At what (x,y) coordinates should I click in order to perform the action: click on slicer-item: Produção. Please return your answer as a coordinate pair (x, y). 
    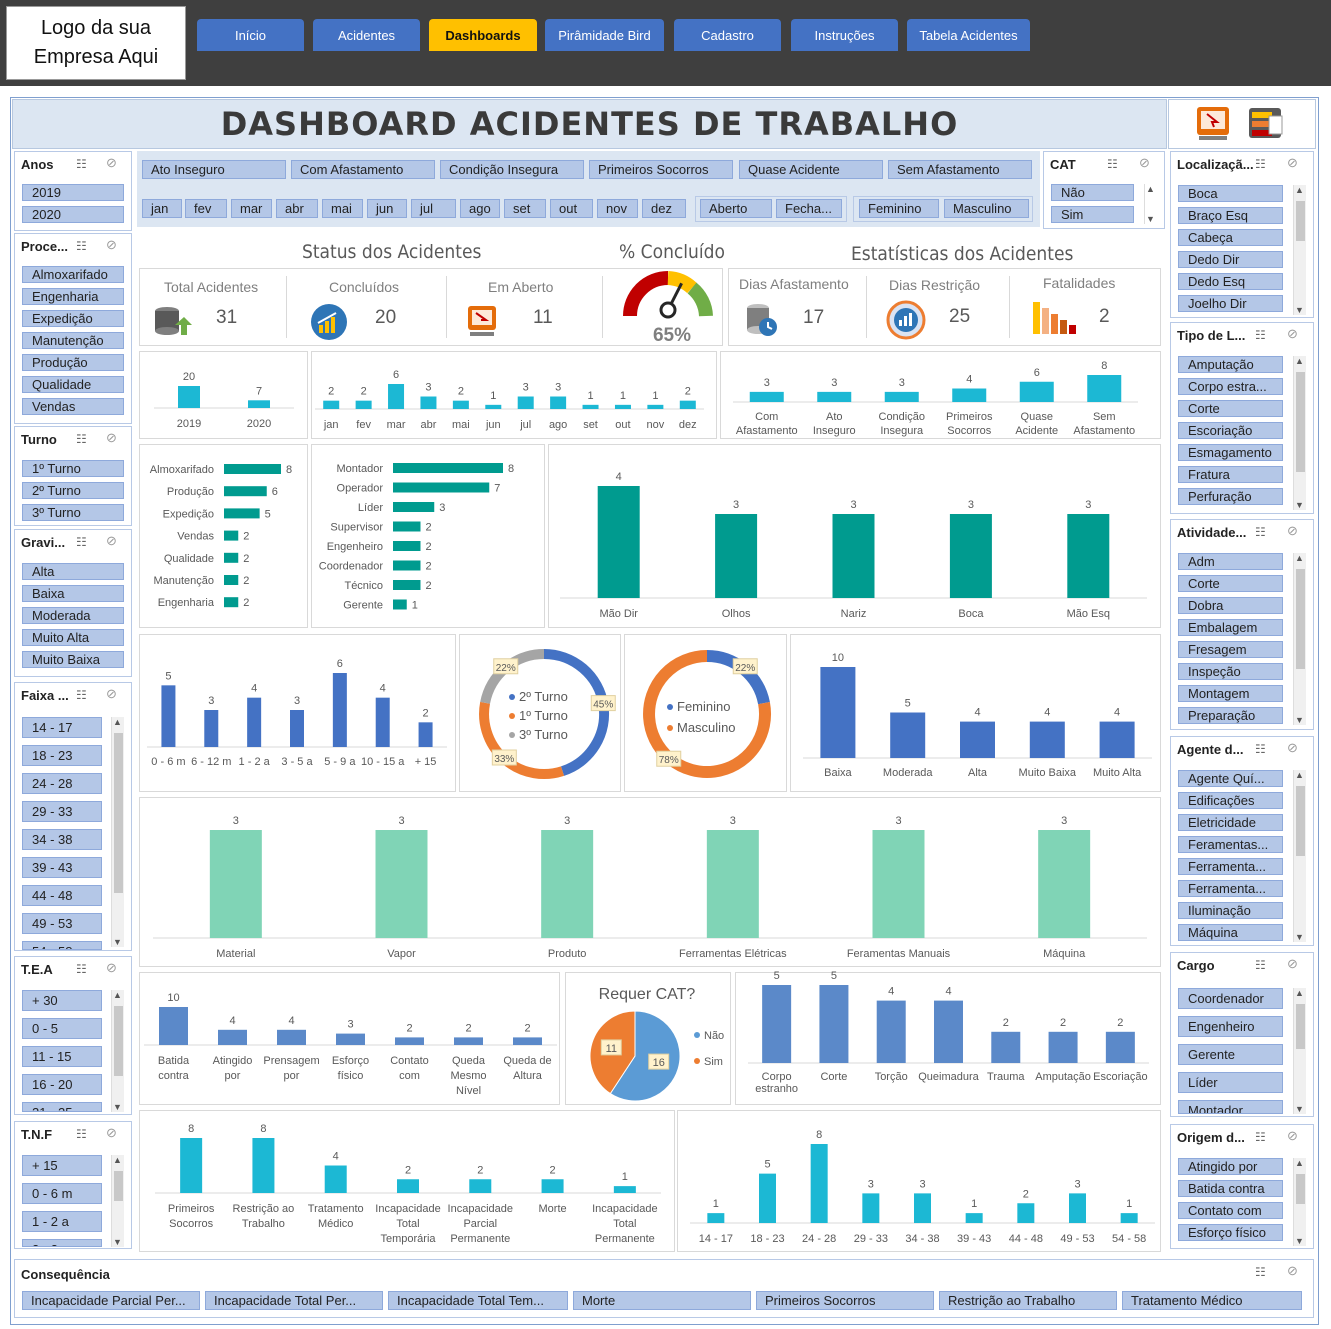
    Looking at the image, I should click on (73, 362).